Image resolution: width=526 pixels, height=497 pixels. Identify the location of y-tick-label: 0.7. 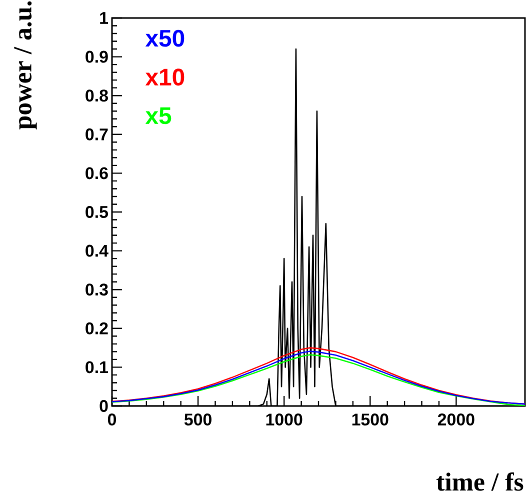
(97, 134).